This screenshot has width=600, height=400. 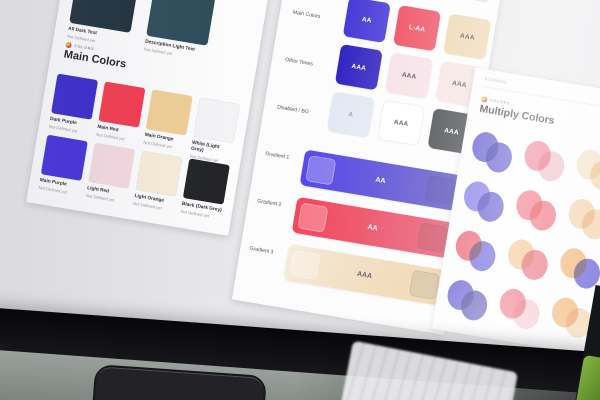 I want to click on contrast-swatch: AA, so click(x=366, y=21).